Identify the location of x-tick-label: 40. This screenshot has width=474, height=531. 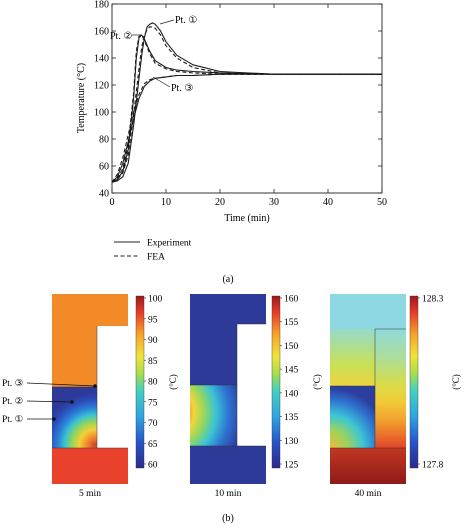
(328, 202).